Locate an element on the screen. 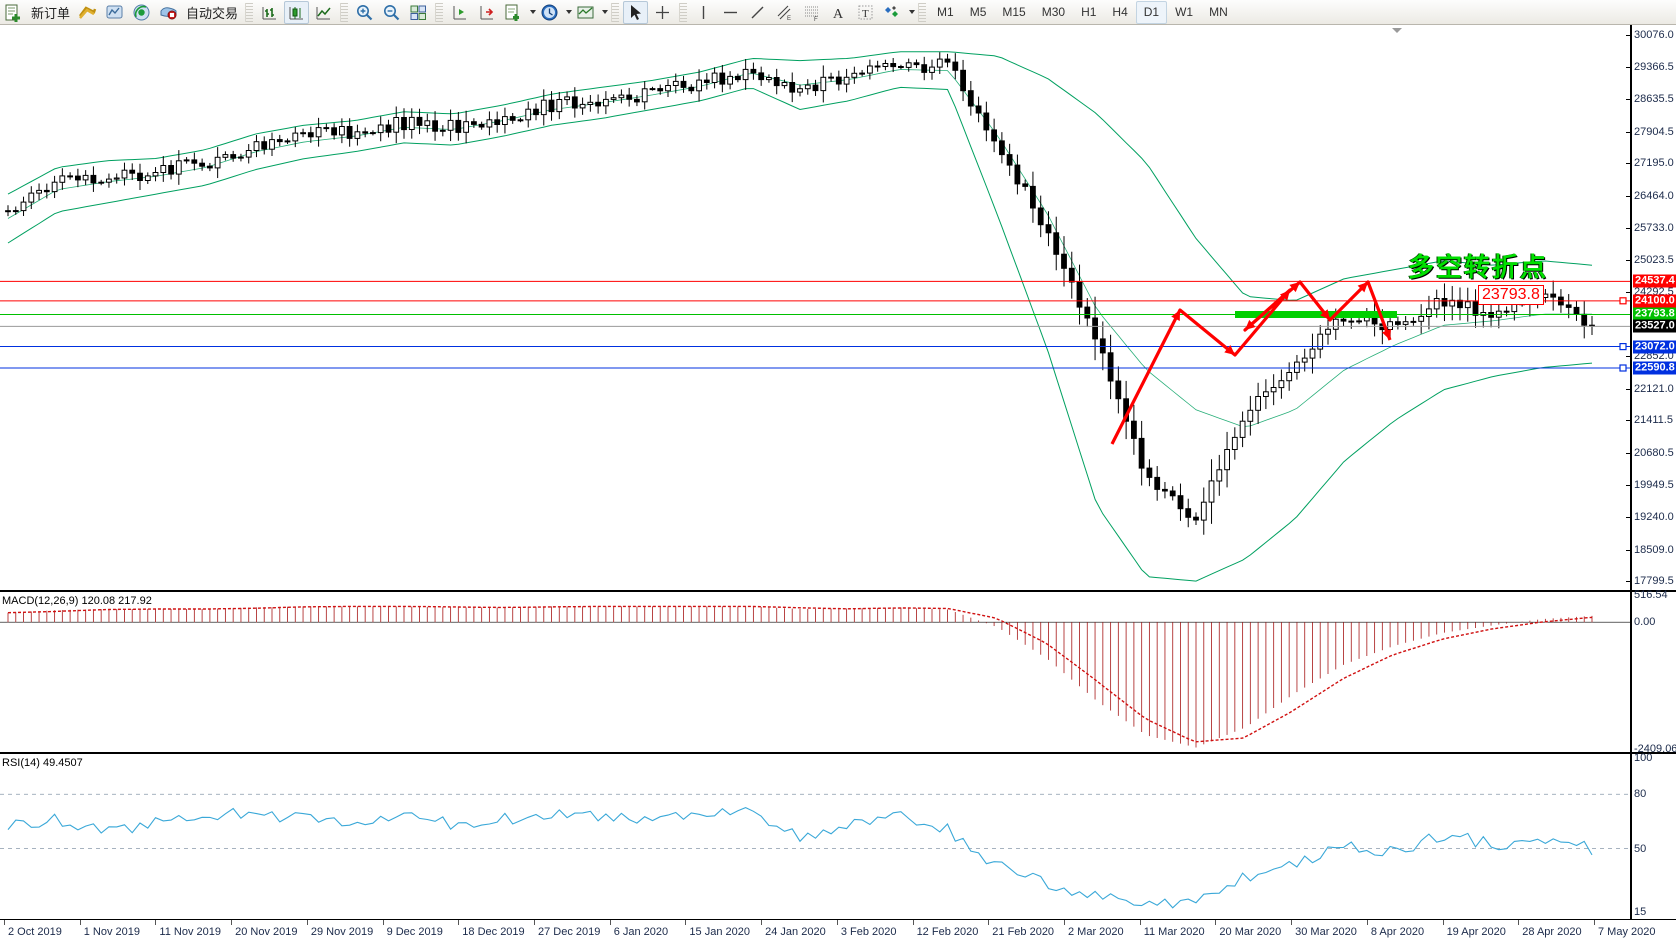  timeframe-mn: MN is located at coordinates (1218, 12).